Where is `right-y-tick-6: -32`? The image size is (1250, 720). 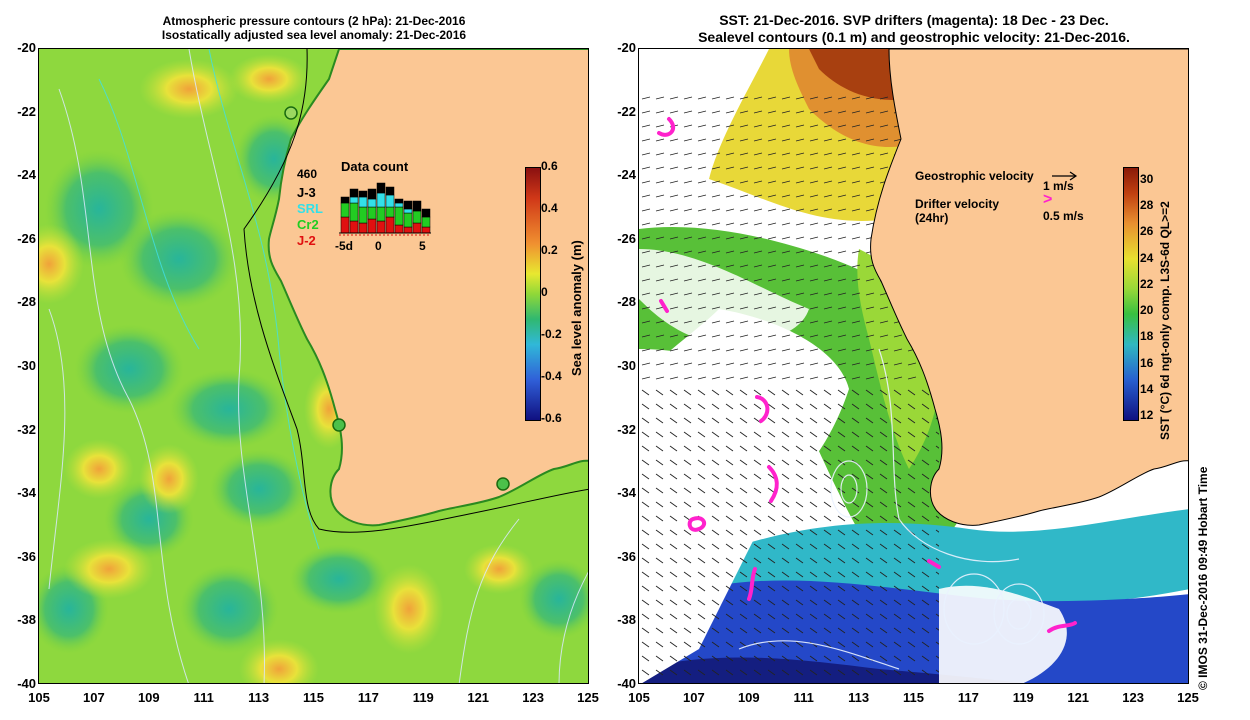
right-y-tick-6: -32 is located at coordinates (626, 429).